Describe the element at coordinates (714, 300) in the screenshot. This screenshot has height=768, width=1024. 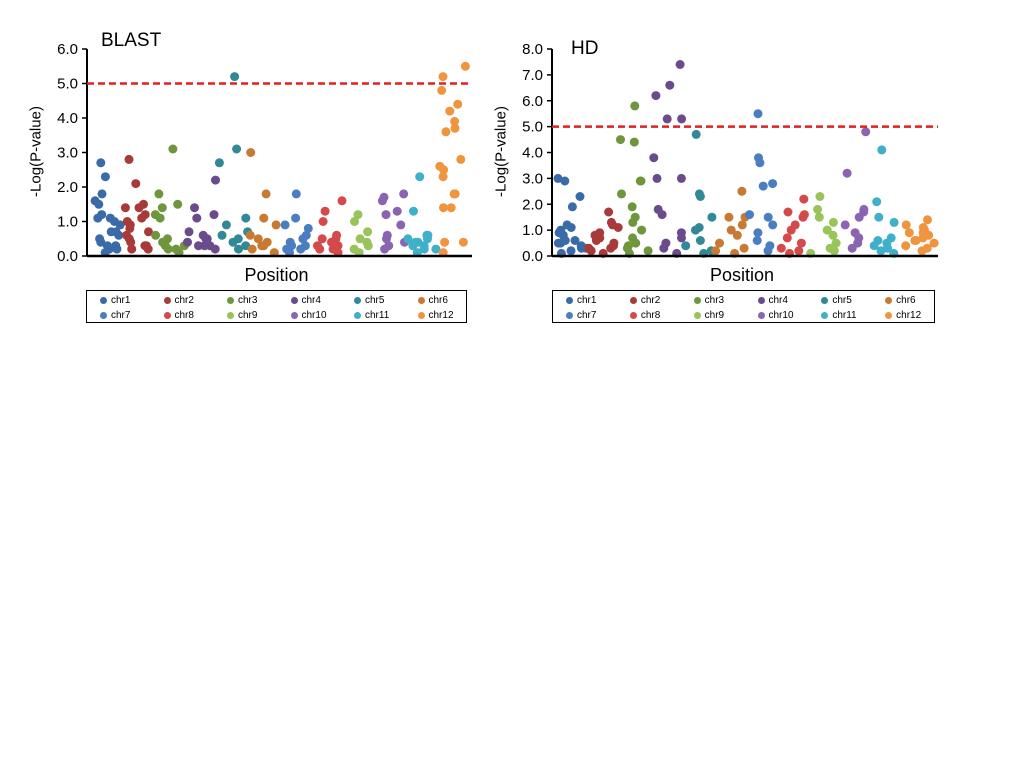
I see `legend-label: chr3` at that location.